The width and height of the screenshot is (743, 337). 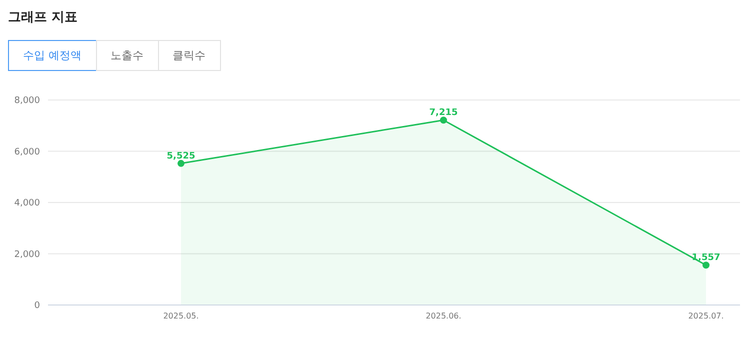 What do you see at coordinates (37, 306) in the screenshot?
I see `y-tick-label: 0` at bounding box center [37, 306].